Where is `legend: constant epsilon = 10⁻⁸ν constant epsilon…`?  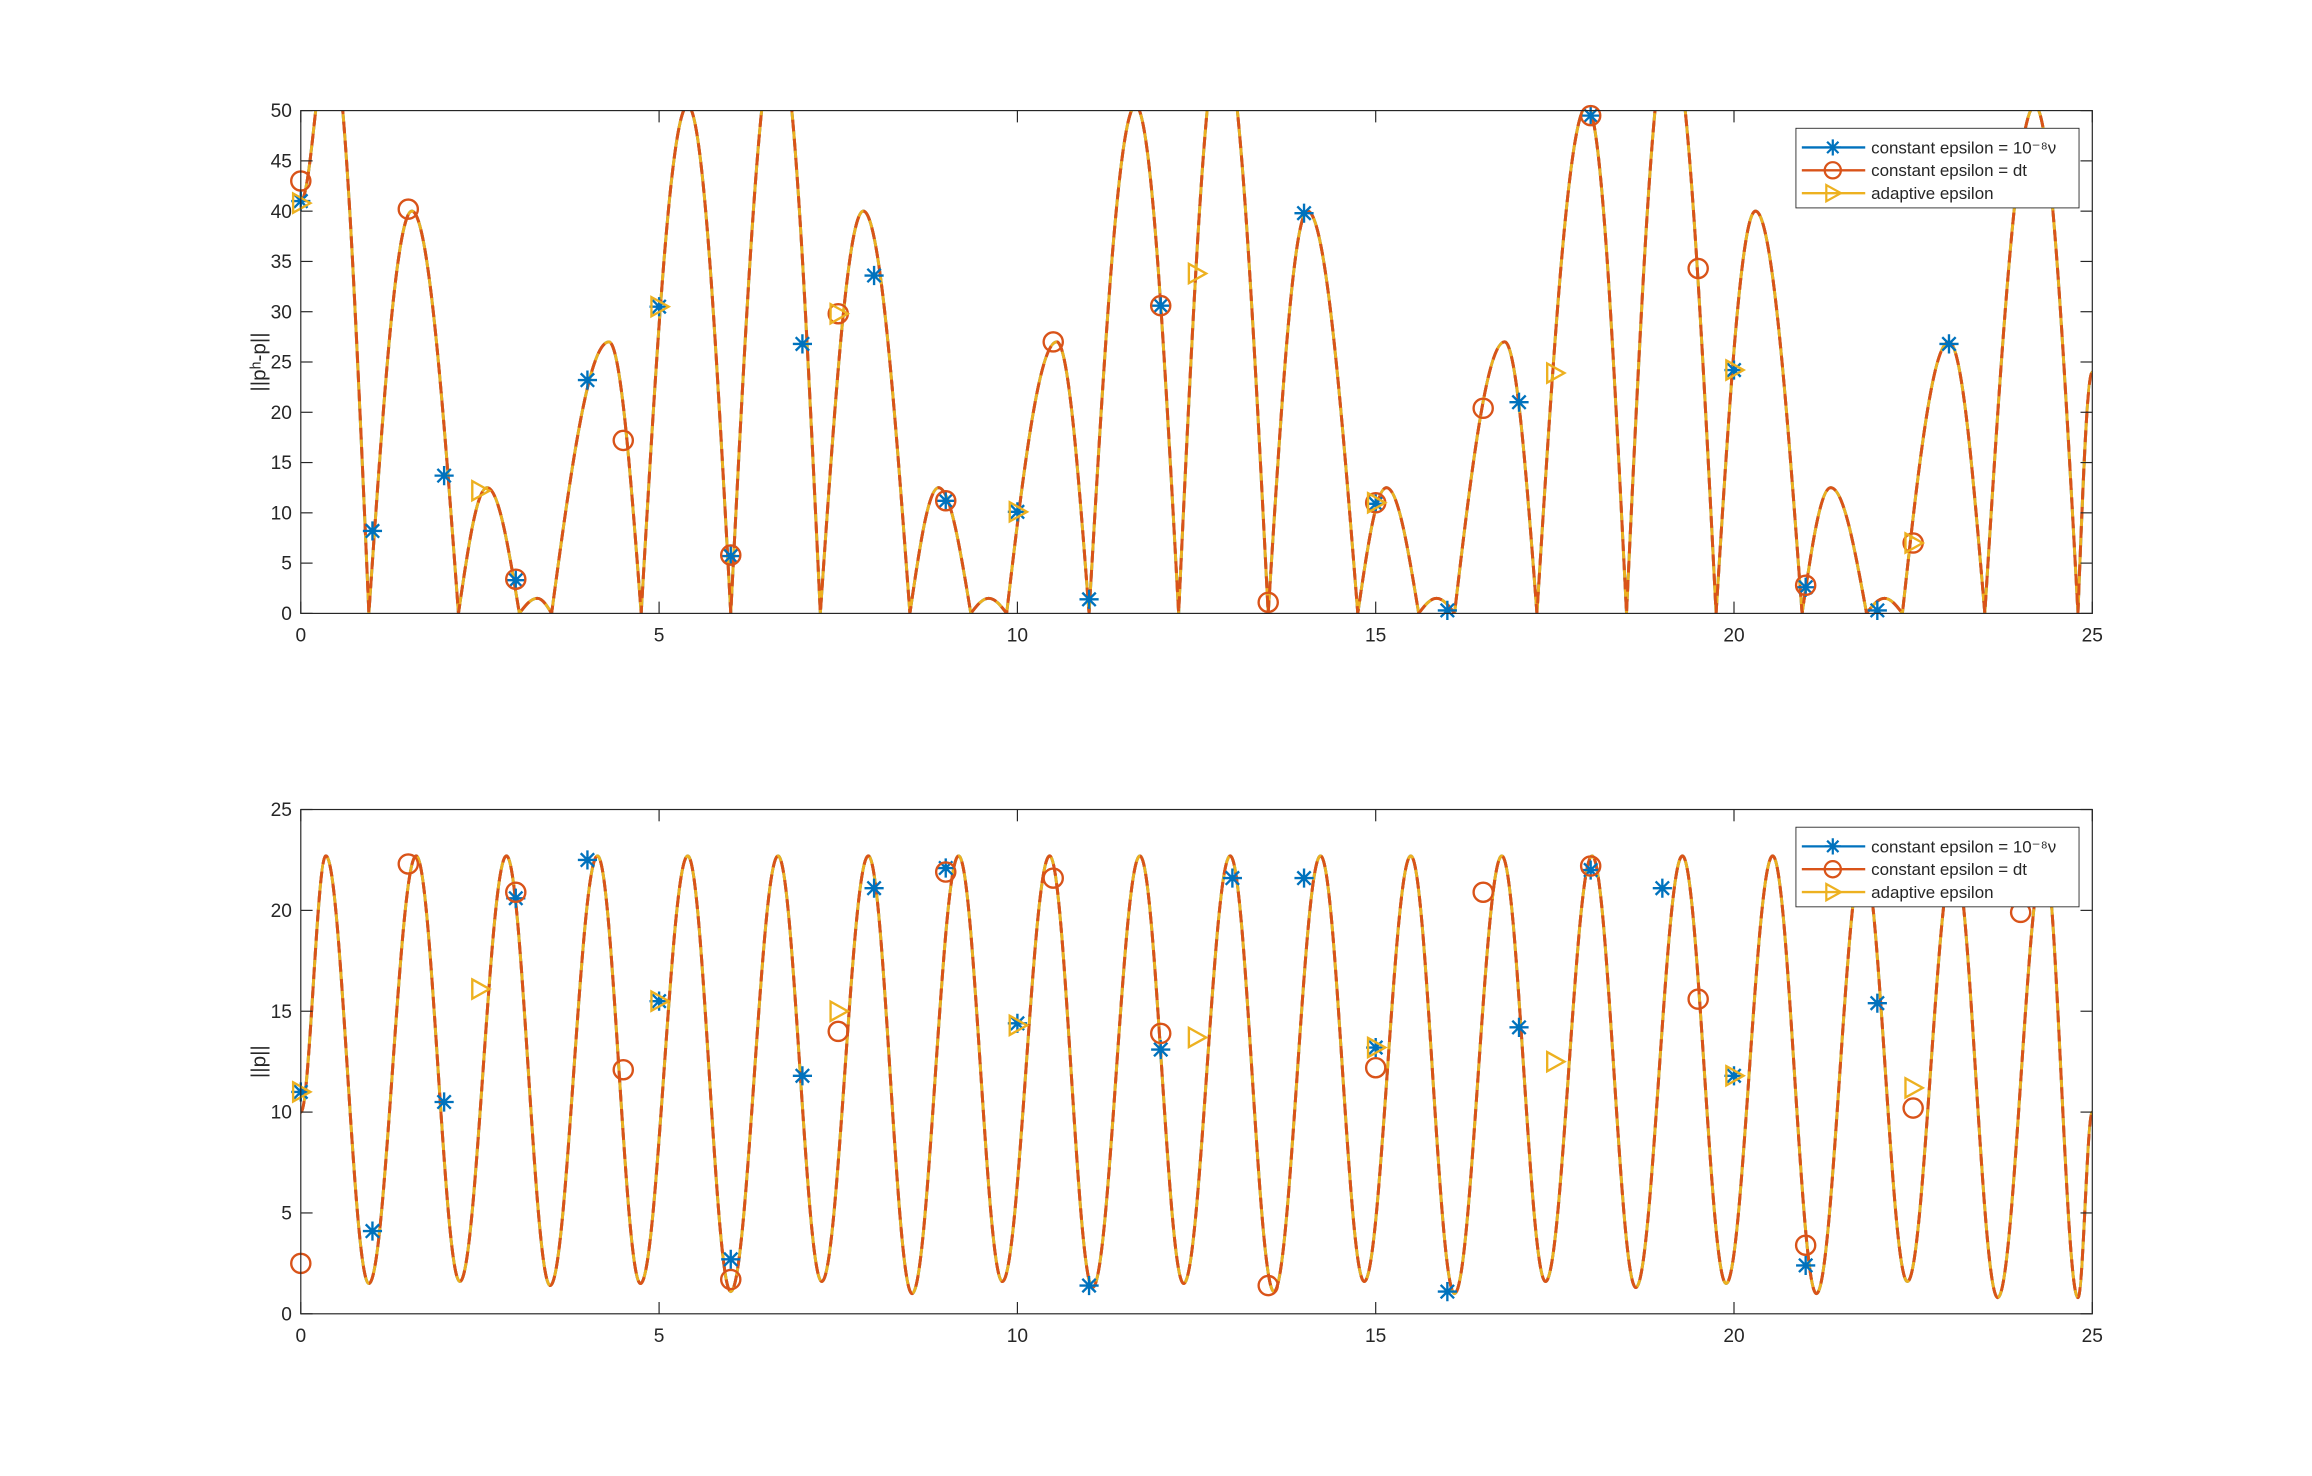 legend: constant epsilon = 10⁻⁸ν constant epsilon… is located at coordinates (1937, 168).